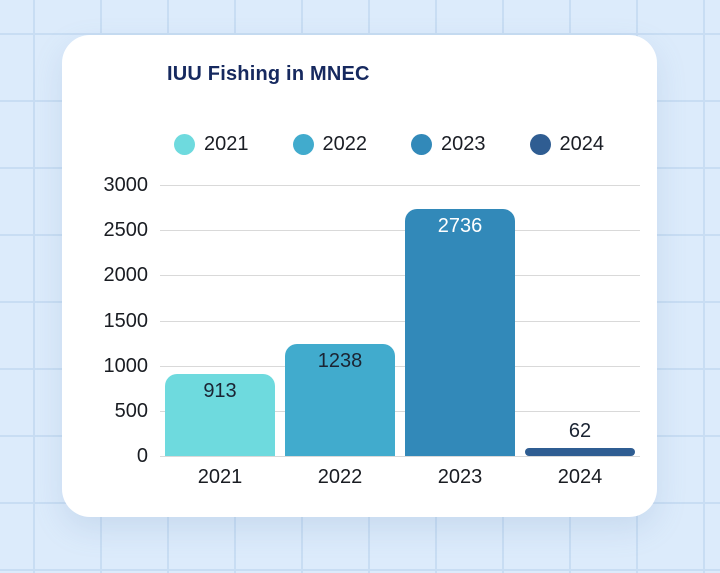 The height and width of the screenshot is (573, 720). Describe the element at coordinates (460, 225) in the screenshot. I see `bar-value-label: 2736` at that location.